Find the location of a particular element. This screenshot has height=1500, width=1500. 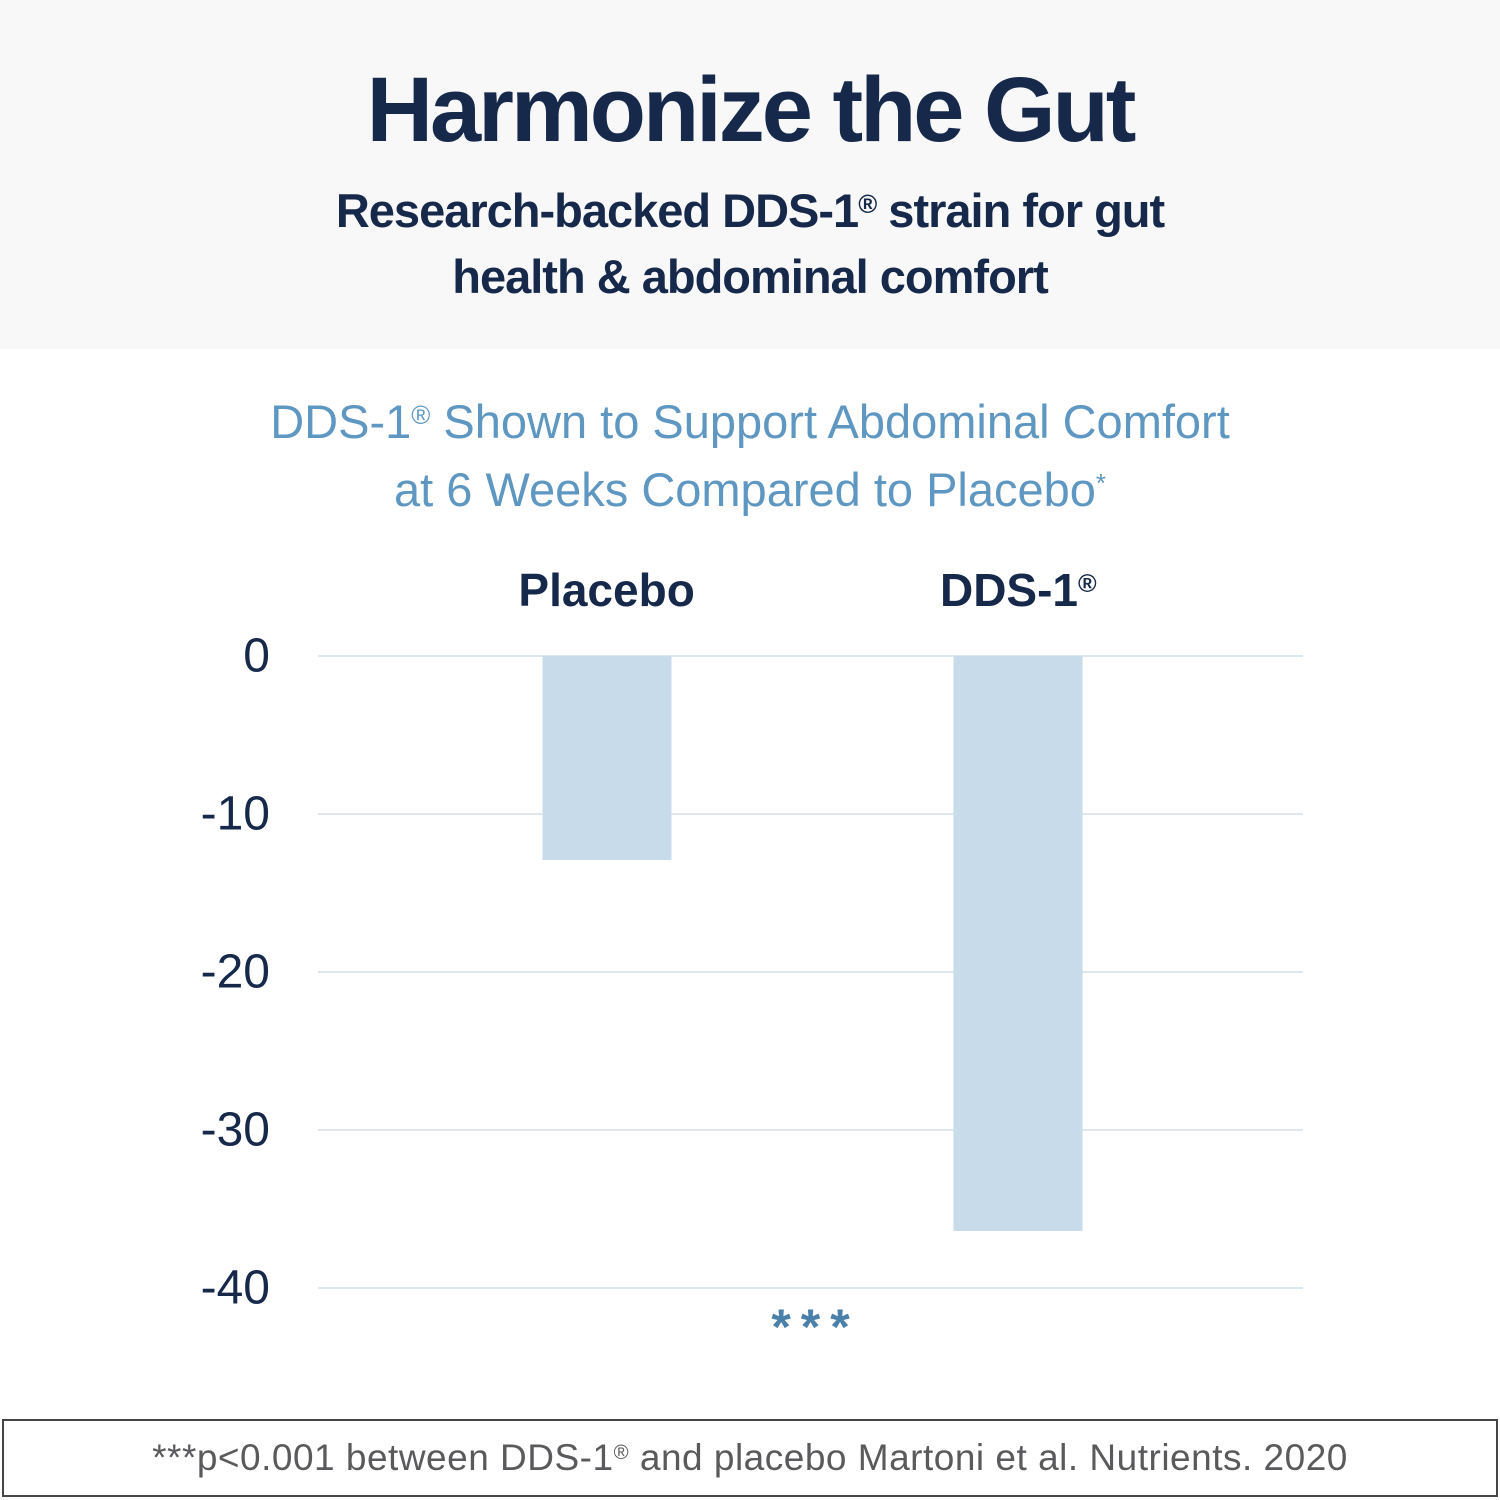

footnote-asterisk: * is located at coordinates (1100, 483).